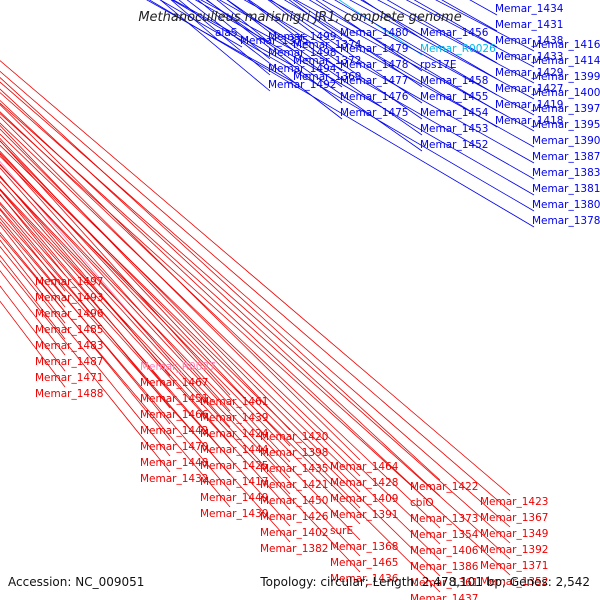  I want to click on reverse-gene-label-20: Memar_1425, so click(234, 466).